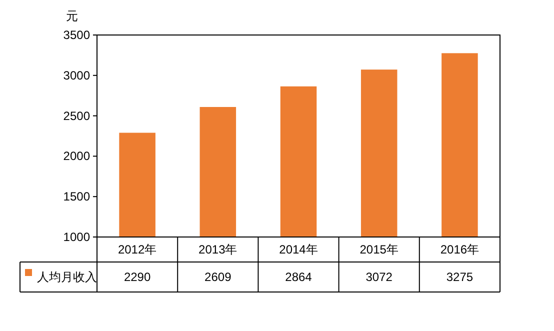 The width and height of the screenshot is (554, 331). Describe the element at coordinates (218, 277) in the screenshot. I see `data-label: 2609` at that location.